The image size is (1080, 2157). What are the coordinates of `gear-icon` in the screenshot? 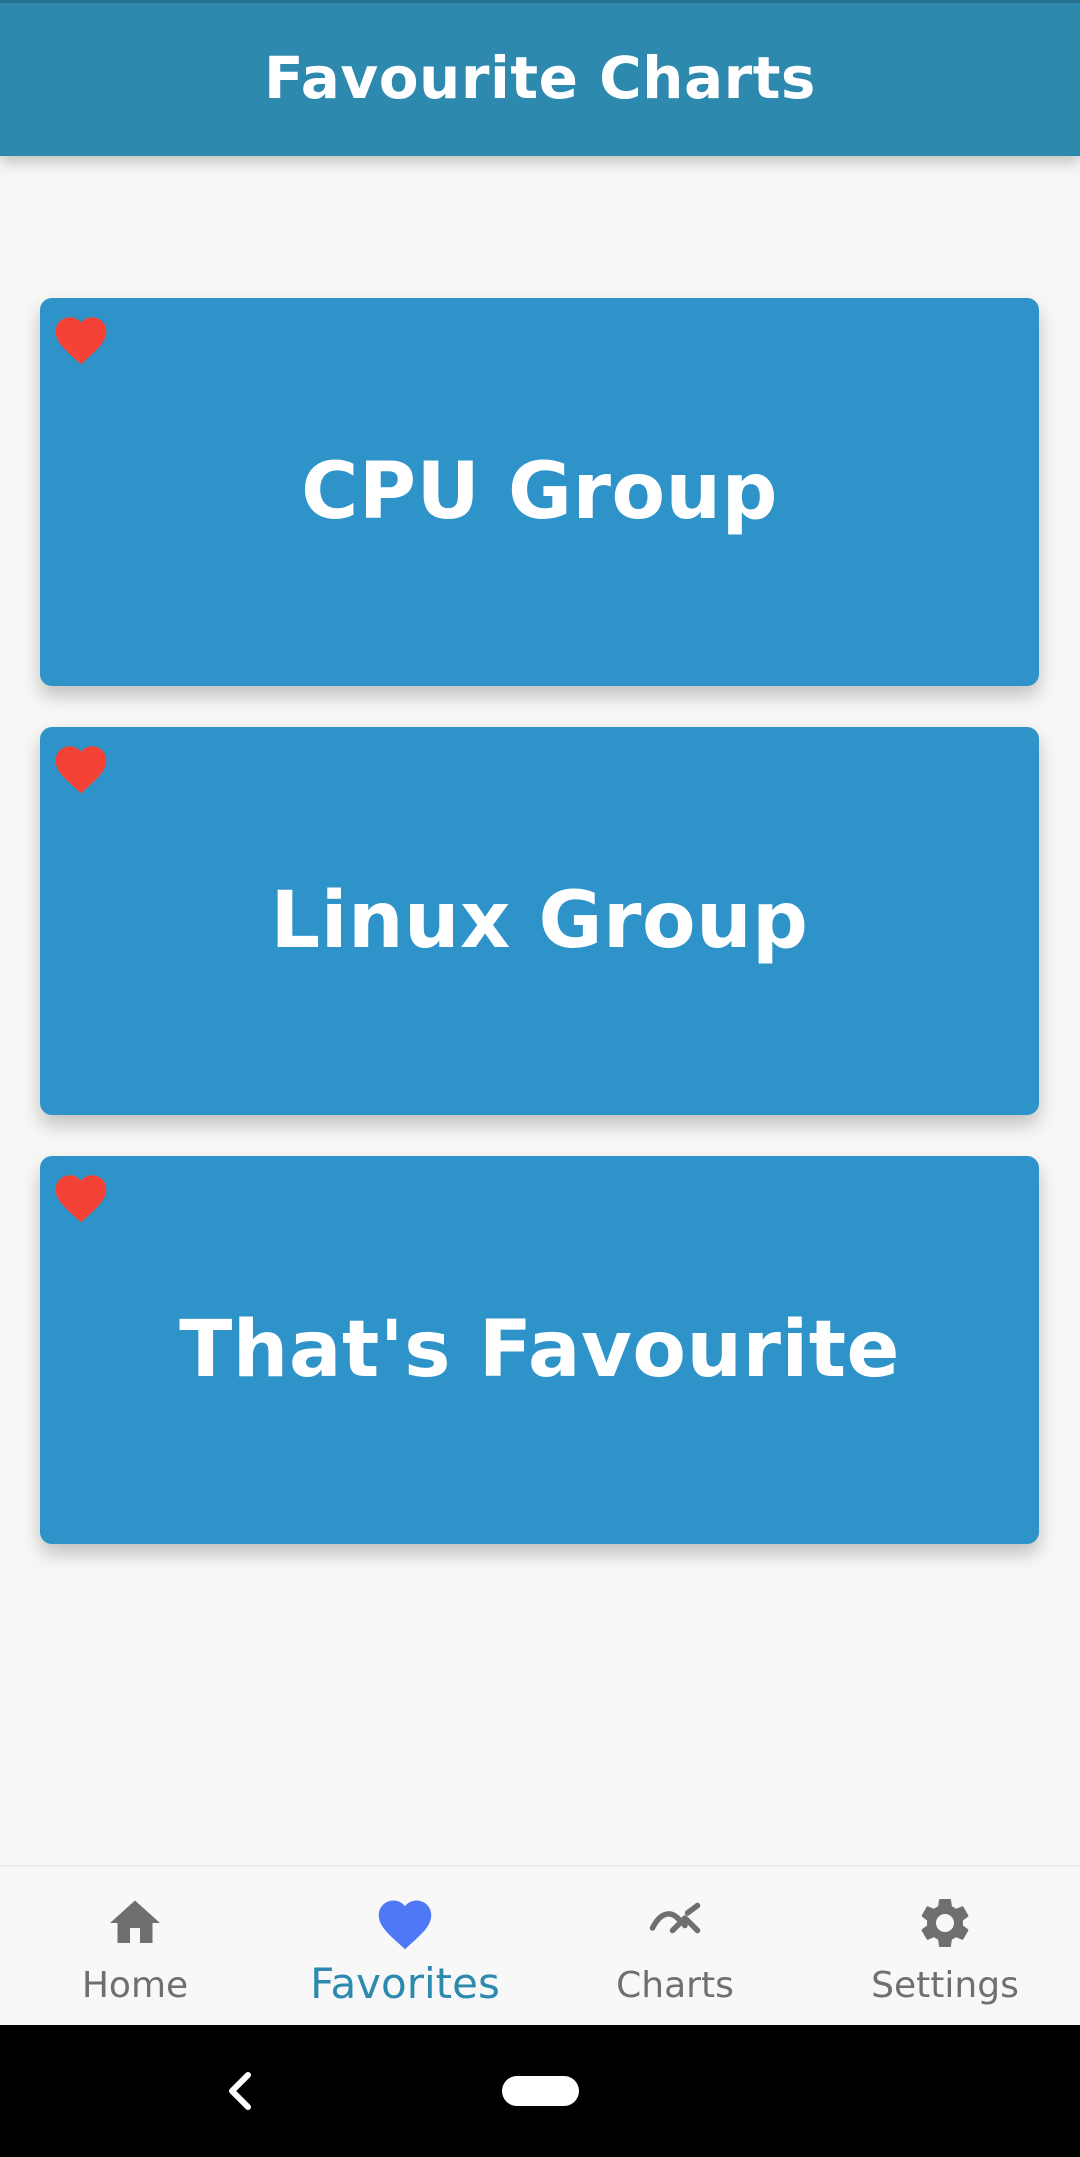 It's located at (945, 1922).